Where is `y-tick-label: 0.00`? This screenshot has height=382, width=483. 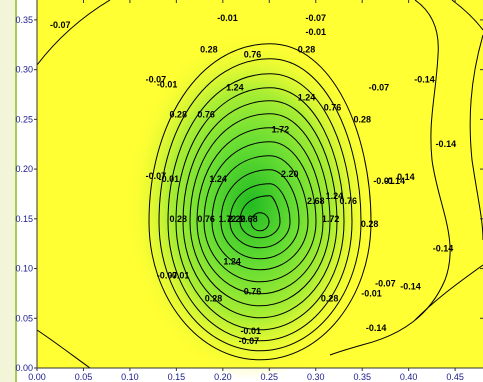 y-tick-label: 0.00 is located at coordinates (24, 368).